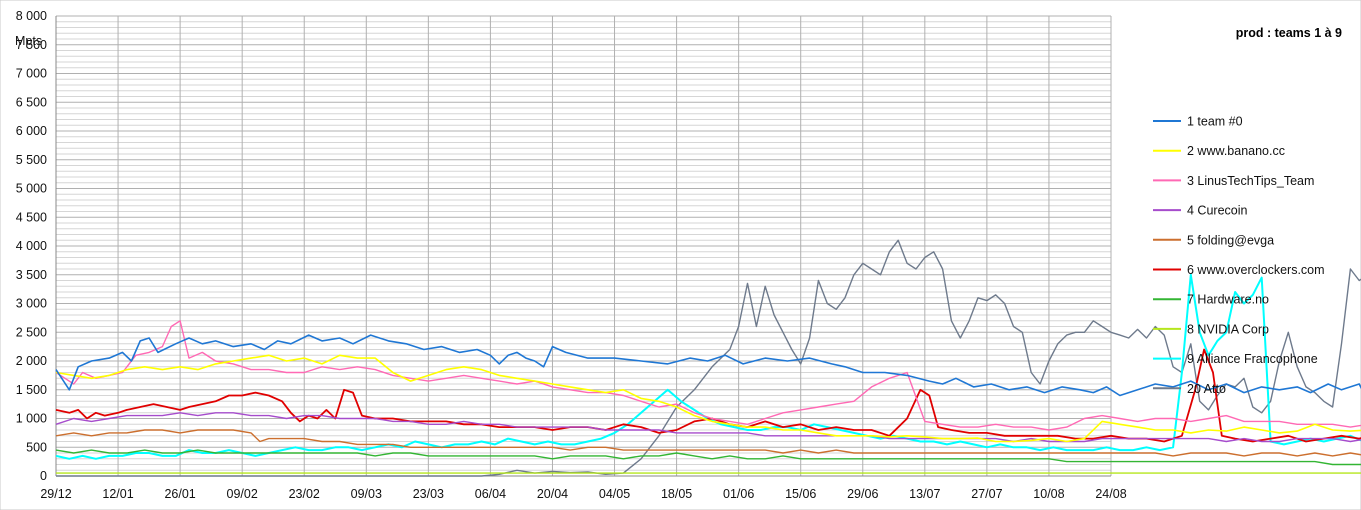 This screenshot has width=1361, height=510. Describe the element at coordinates (31, 361) in the screenshot. I see `y-tick-label: 2 000` at that location.